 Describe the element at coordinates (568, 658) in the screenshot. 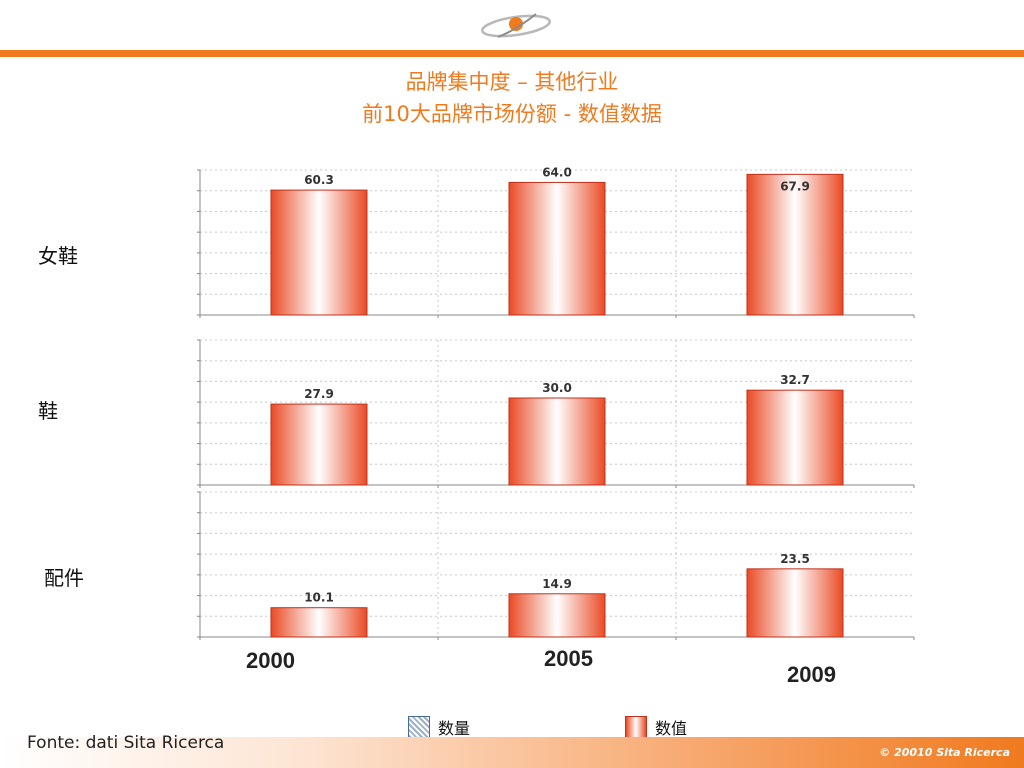

I see `x-tick-label: 2005` at that location.